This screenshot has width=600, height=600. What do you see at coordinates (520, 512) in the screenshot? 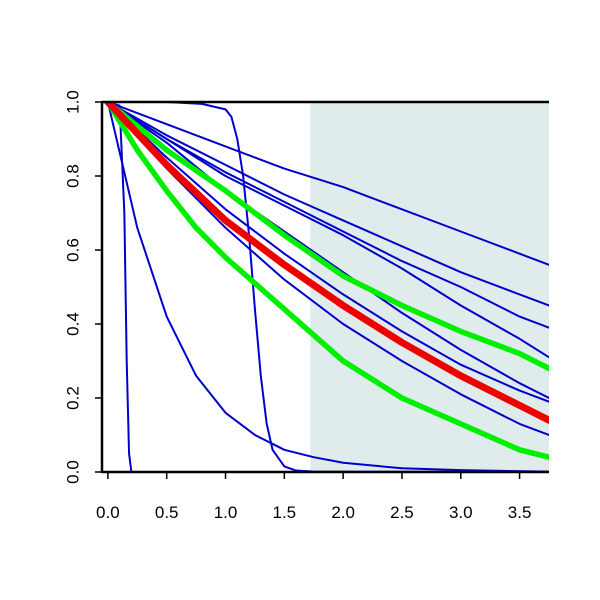
I see `x-tick-label: 3.5` at bounding box center [520, 512].